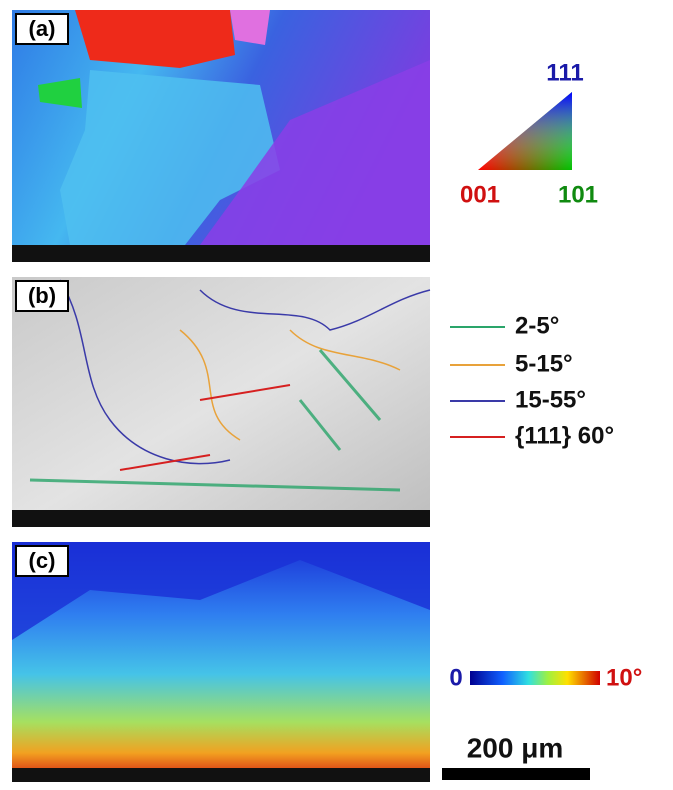 This screenshot has width=673, height=790. Describe the element at coordinates (515, 747) in the screenshot. I see `scale-bar-label: 200 μm` at that location.